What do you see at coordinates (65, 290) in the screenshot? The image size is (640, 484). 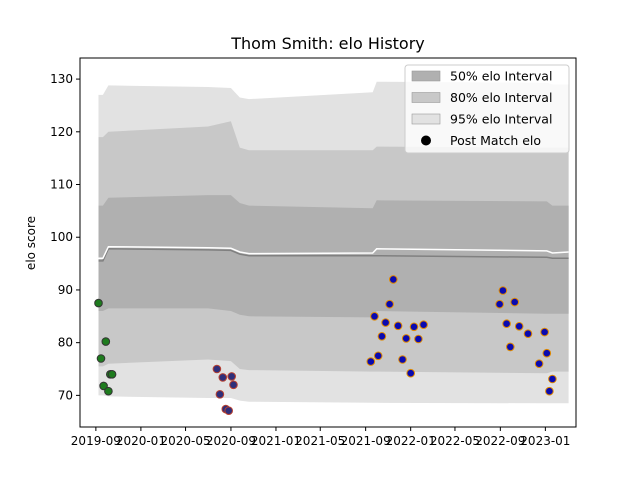 I see `y-tick-label: 90` at bounding box center [65, 290].